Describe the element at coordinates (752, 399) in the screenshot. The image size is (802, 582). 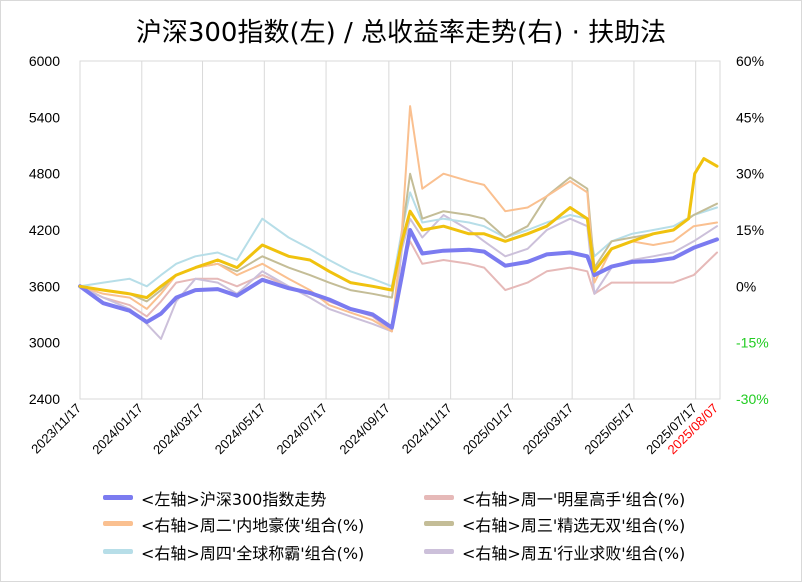
I see `y-right-tick-label: -30%` at that location.